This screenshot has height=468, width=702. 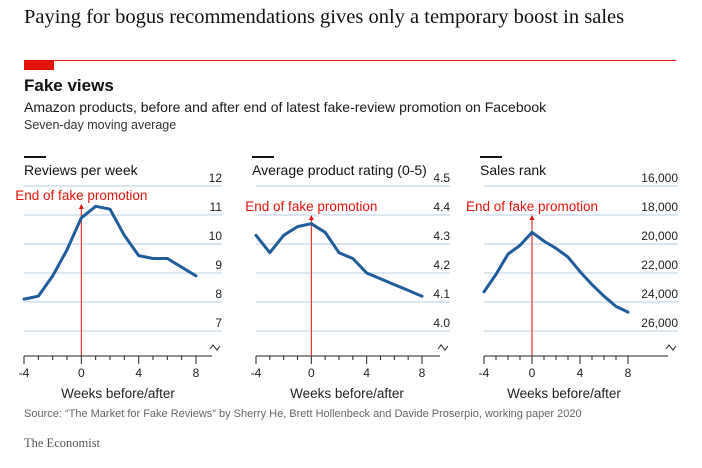 I want to click on red-tag, so click(x=39, y=65).